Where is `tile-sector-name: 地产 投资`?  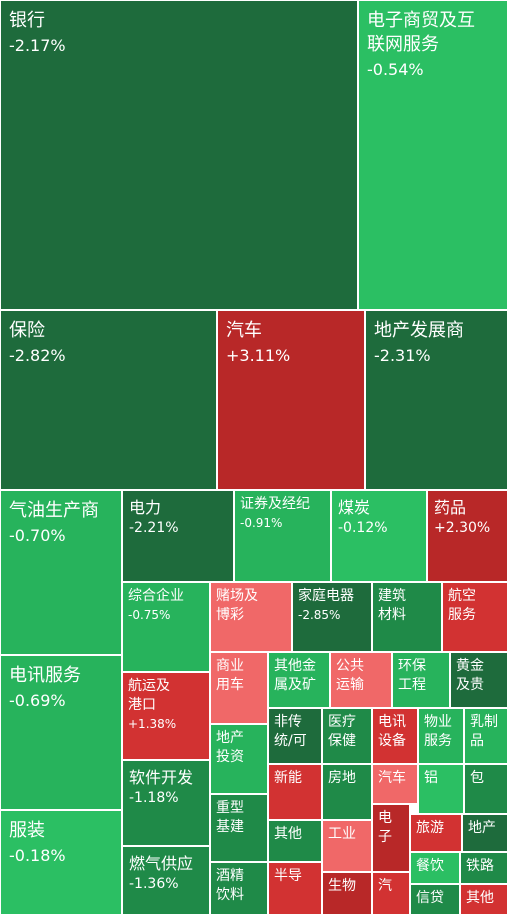 tile-sector-name: 地产 投资 is located at coordinates (230, 747).